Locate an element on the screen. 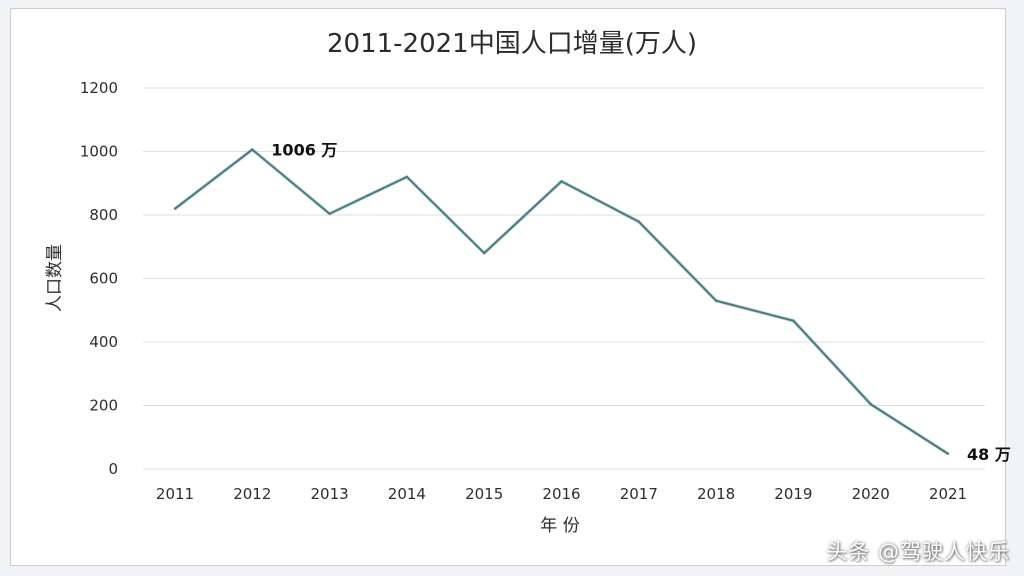 The height and width of the screenshot is (576, 1024). x-tick-label: 2017 is located at coordinates (639, 494).